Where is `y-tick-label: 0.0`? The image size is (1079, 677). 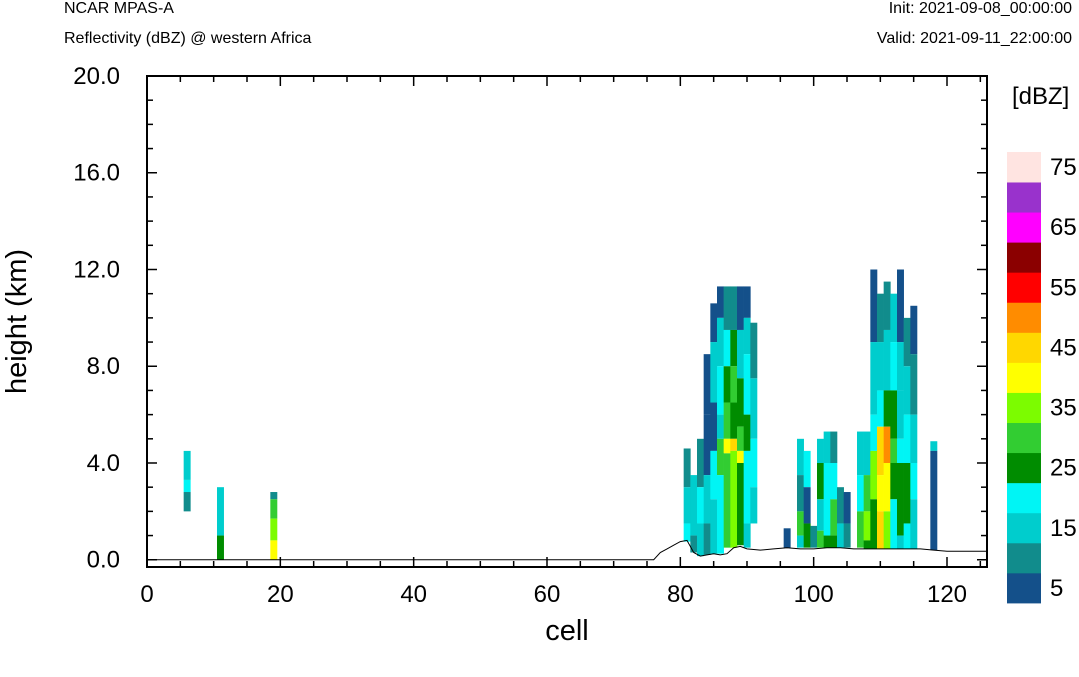 y-tick-label: 0.0 is located at coordinates (103, 560).